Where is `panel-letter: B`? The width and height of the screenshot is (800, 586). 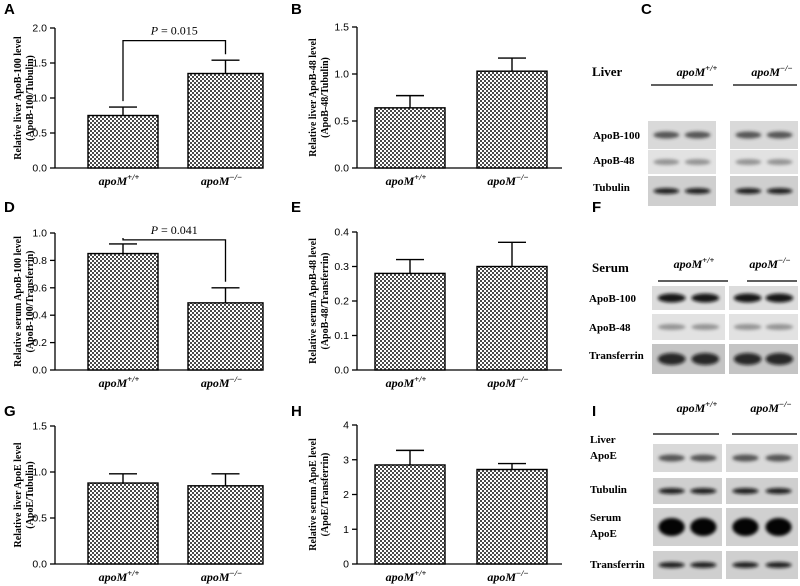 panel-letter: B is located at coordinates (296, 9).